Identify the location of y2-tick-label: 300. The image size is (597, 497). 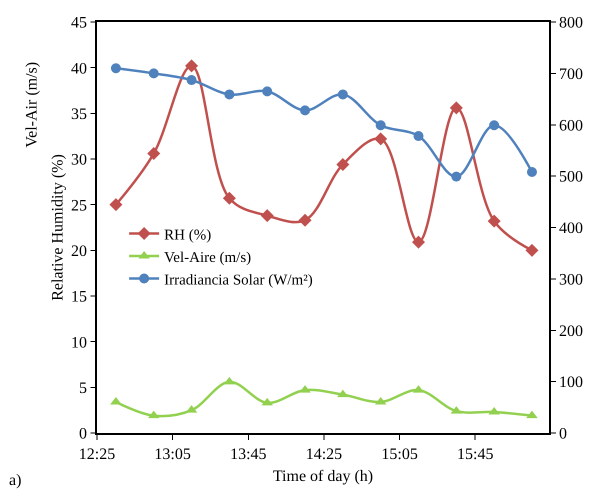
(570, 279).